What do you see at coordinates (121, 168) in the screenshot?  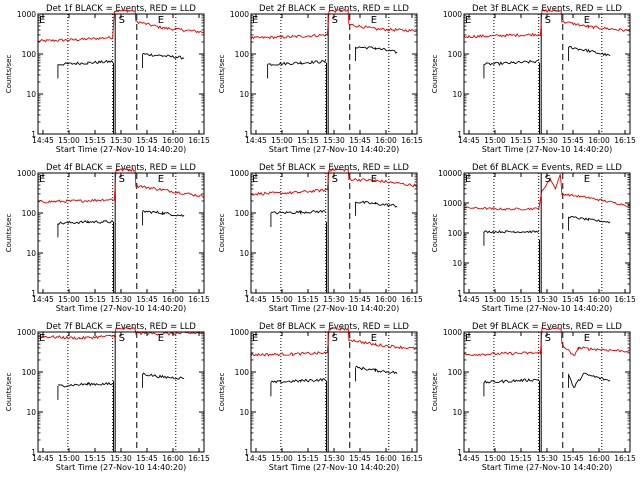 I see `panel-title: Det 4f BLACK = Events, RED = LLD` at bounding box center [121, 168].